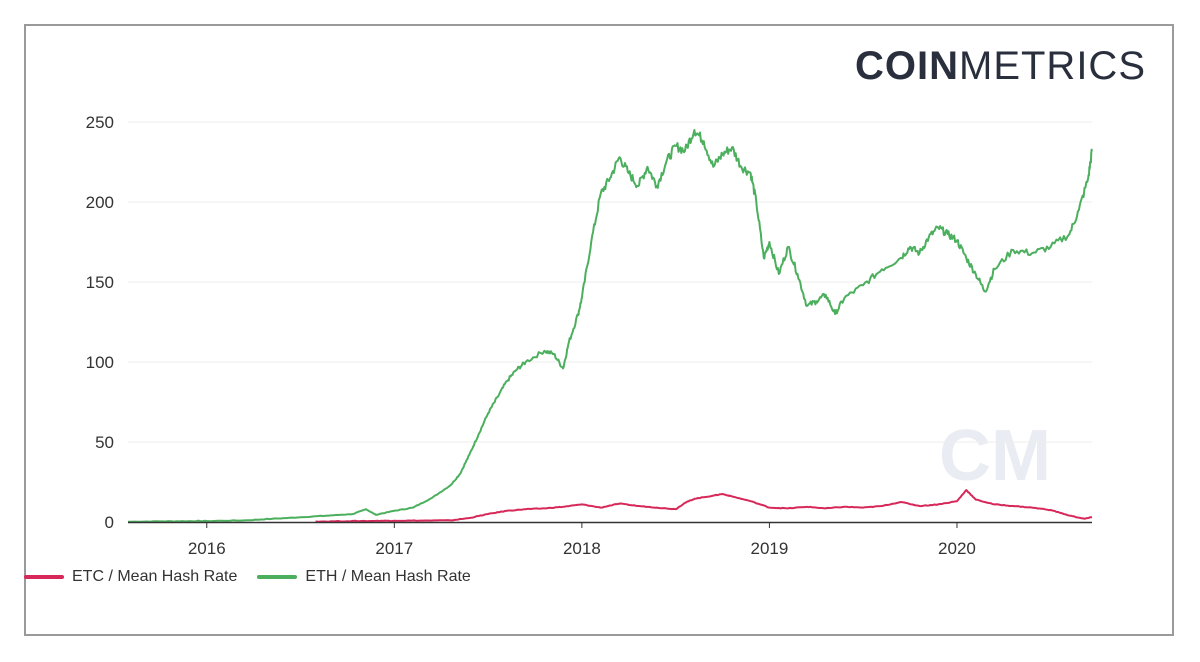 The width and height of the screenshot is (1200, 662). Describe the element at coordinates (394, 548) in the screenshot. I see `x-tick-label: 2017` at that location.